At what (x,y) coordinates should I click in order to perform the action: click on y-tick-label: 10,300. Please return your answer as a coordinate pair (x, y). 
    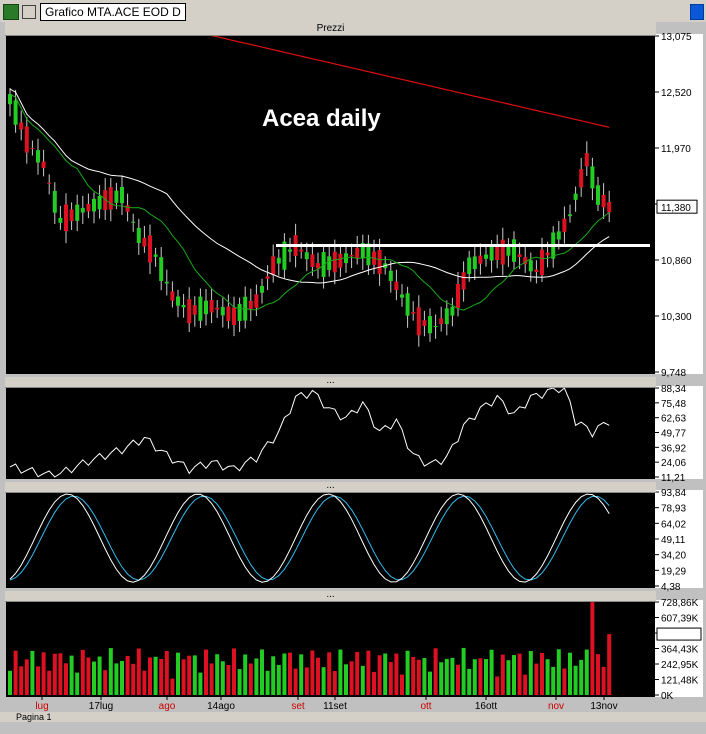
    Looking at the image, I should click on (676, 317).